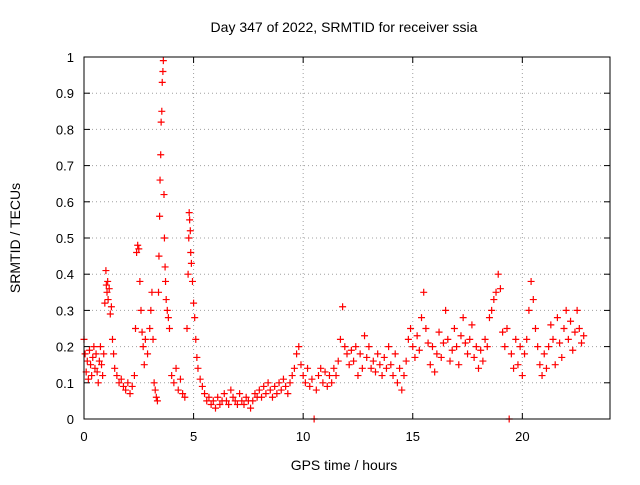 The width and height of the screenshot is (640, 485). I want to click on x-tick-label: 0, so click(83, 436).